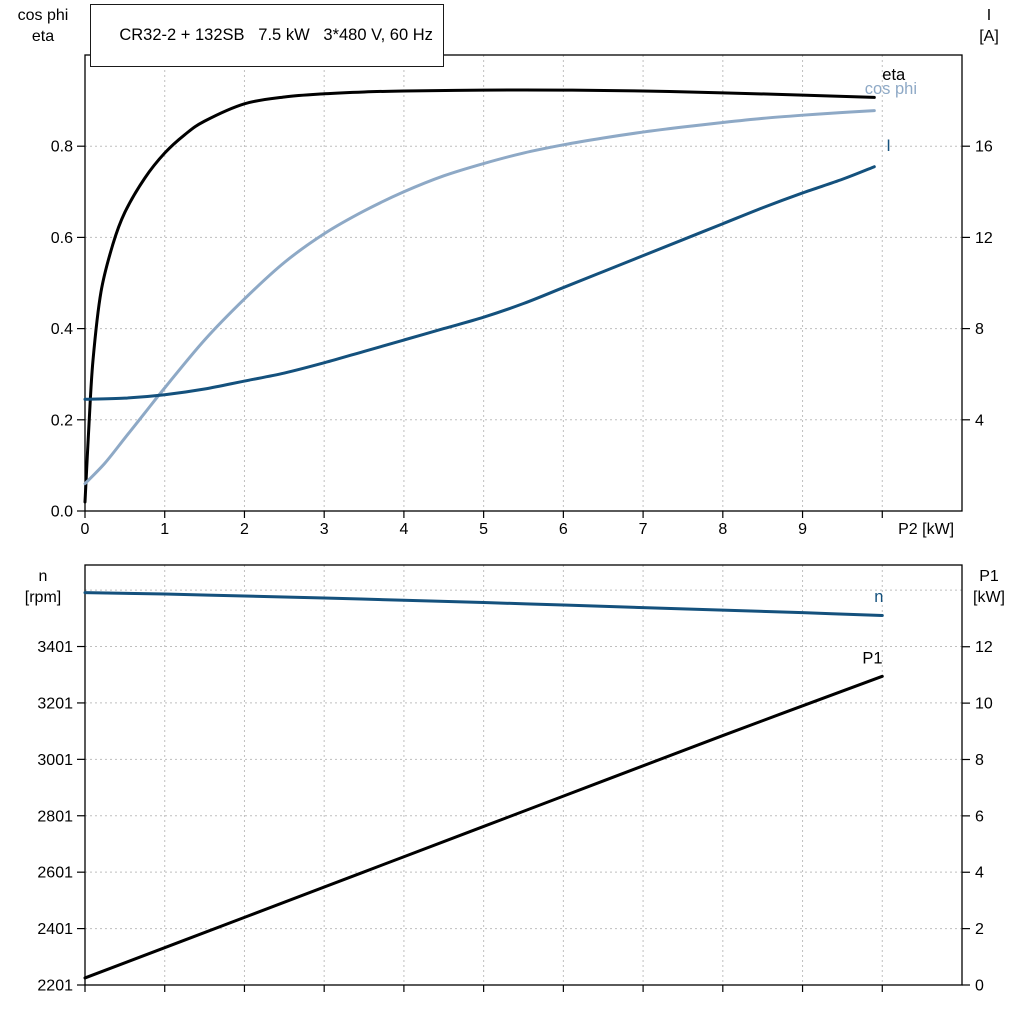 The height and width of the screenshot is (1024, 1024). I want to click on chart-title: CR32-2 + 132SB 7.5 kW 3*480 V, 60 Hz, so click(276, 35).